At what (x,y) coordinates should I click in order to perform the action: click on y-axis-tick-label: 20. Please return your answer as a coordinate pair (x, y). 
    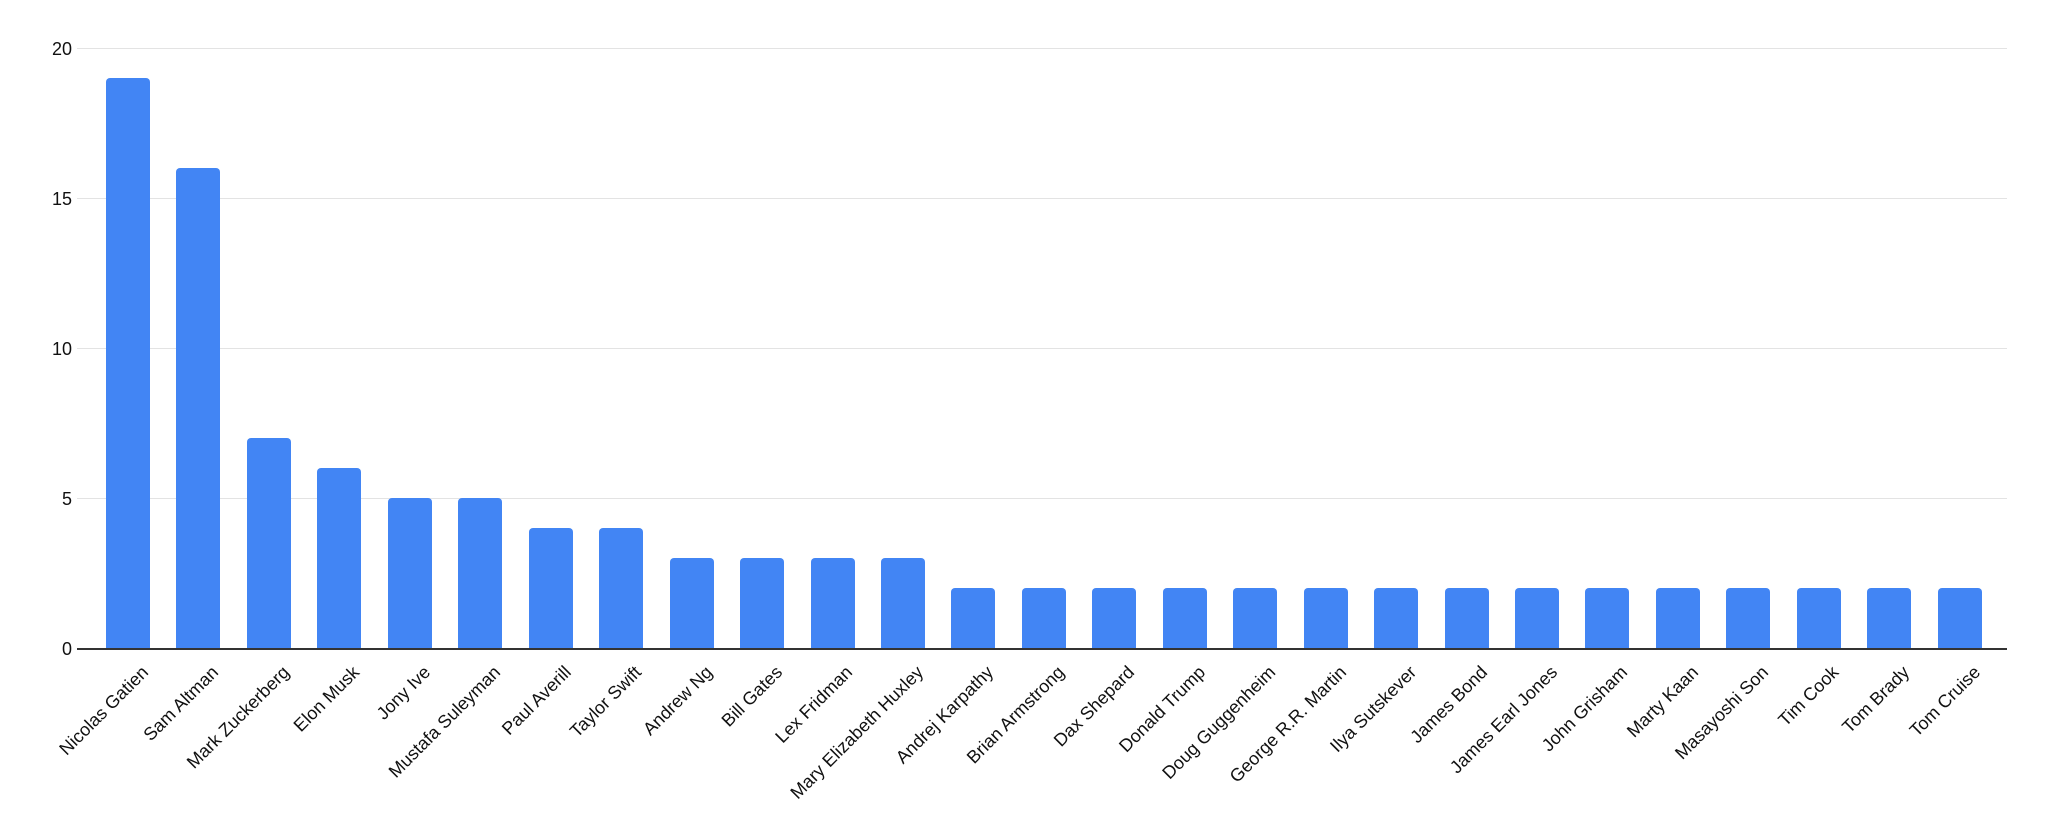
    Looking at the image, I should click on (61, 49).